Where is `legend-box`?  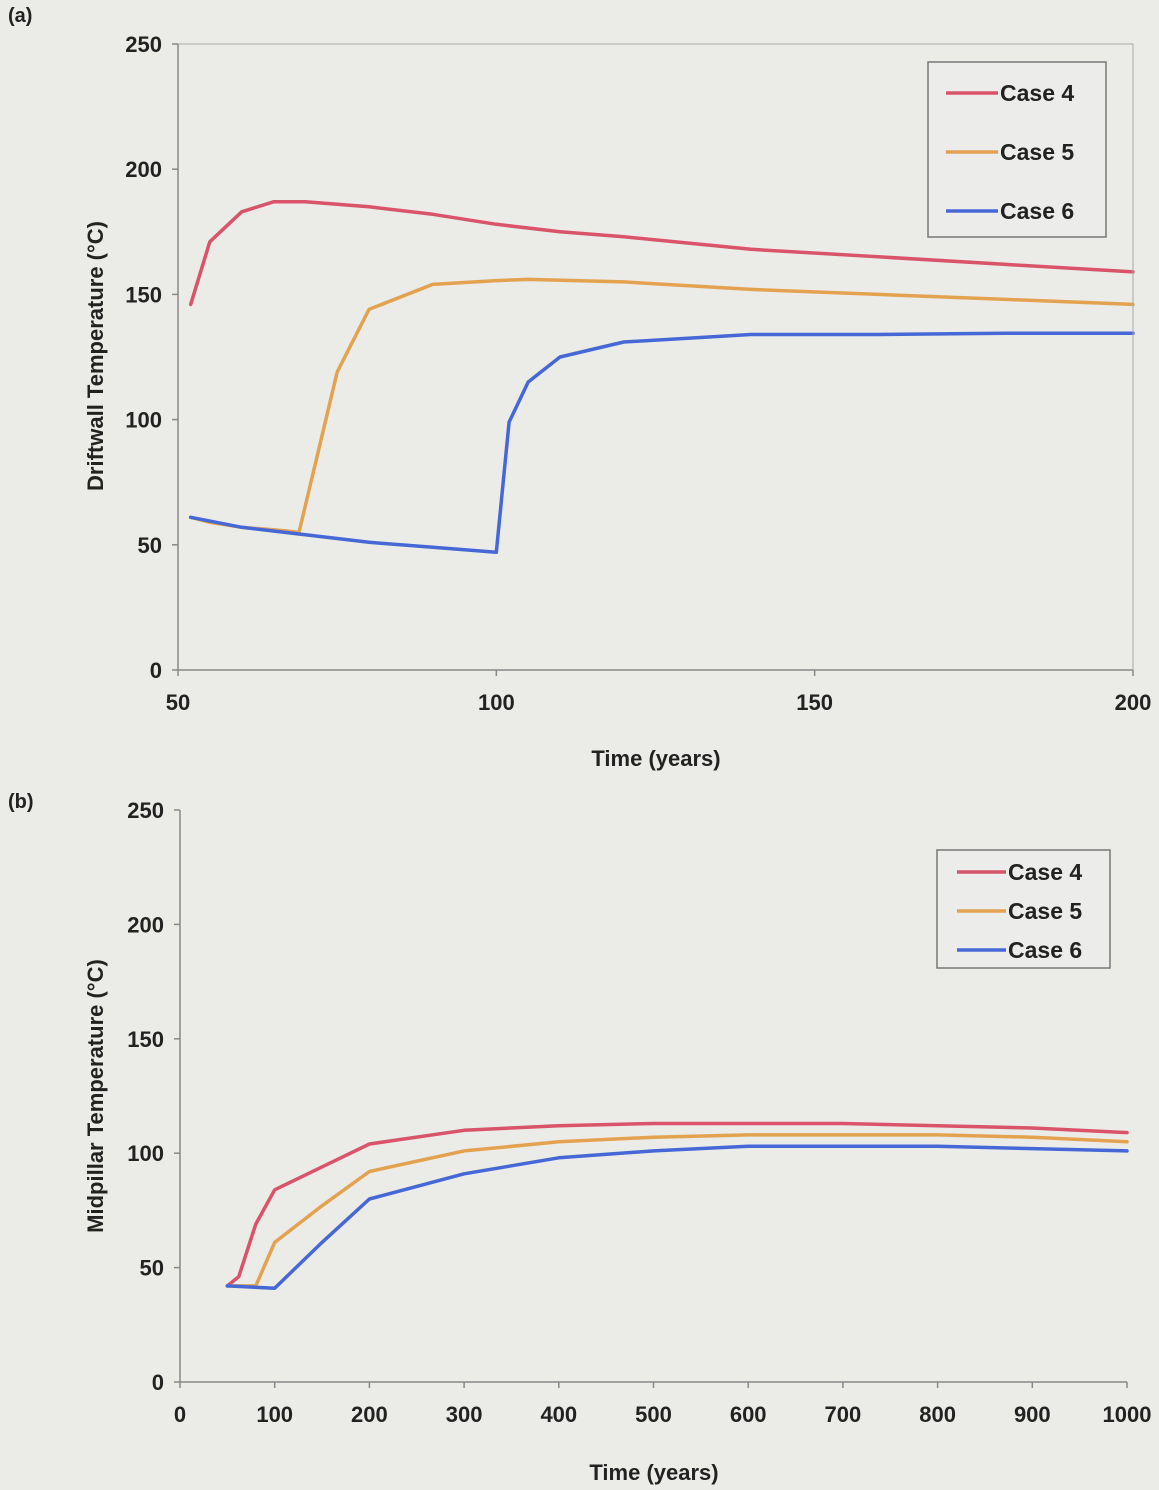 legend-box is located at coordinates (1017, 149).